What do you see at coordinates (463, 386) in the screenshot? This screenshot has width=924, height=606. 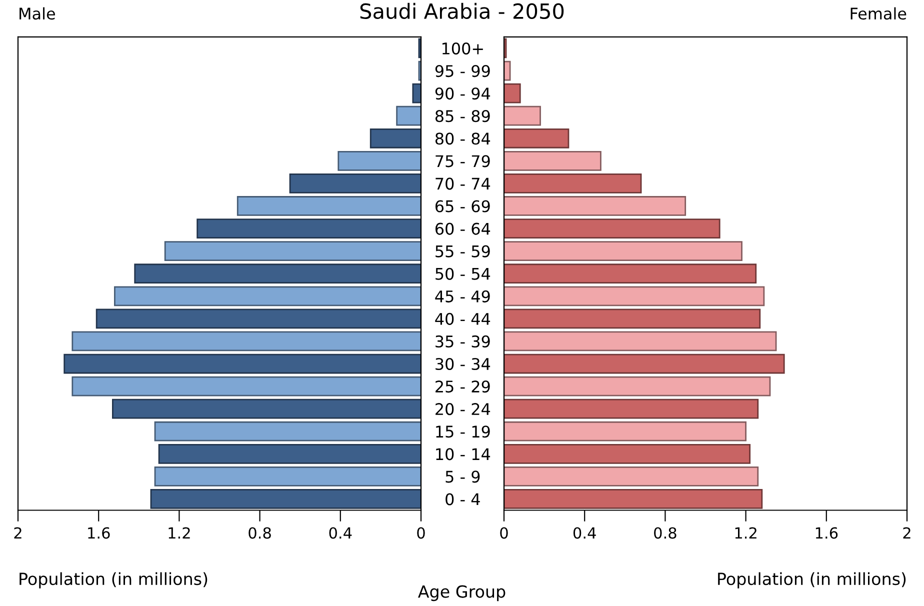 I see `y-tick-label: 25 - 29` at bounding box center [463, 386].